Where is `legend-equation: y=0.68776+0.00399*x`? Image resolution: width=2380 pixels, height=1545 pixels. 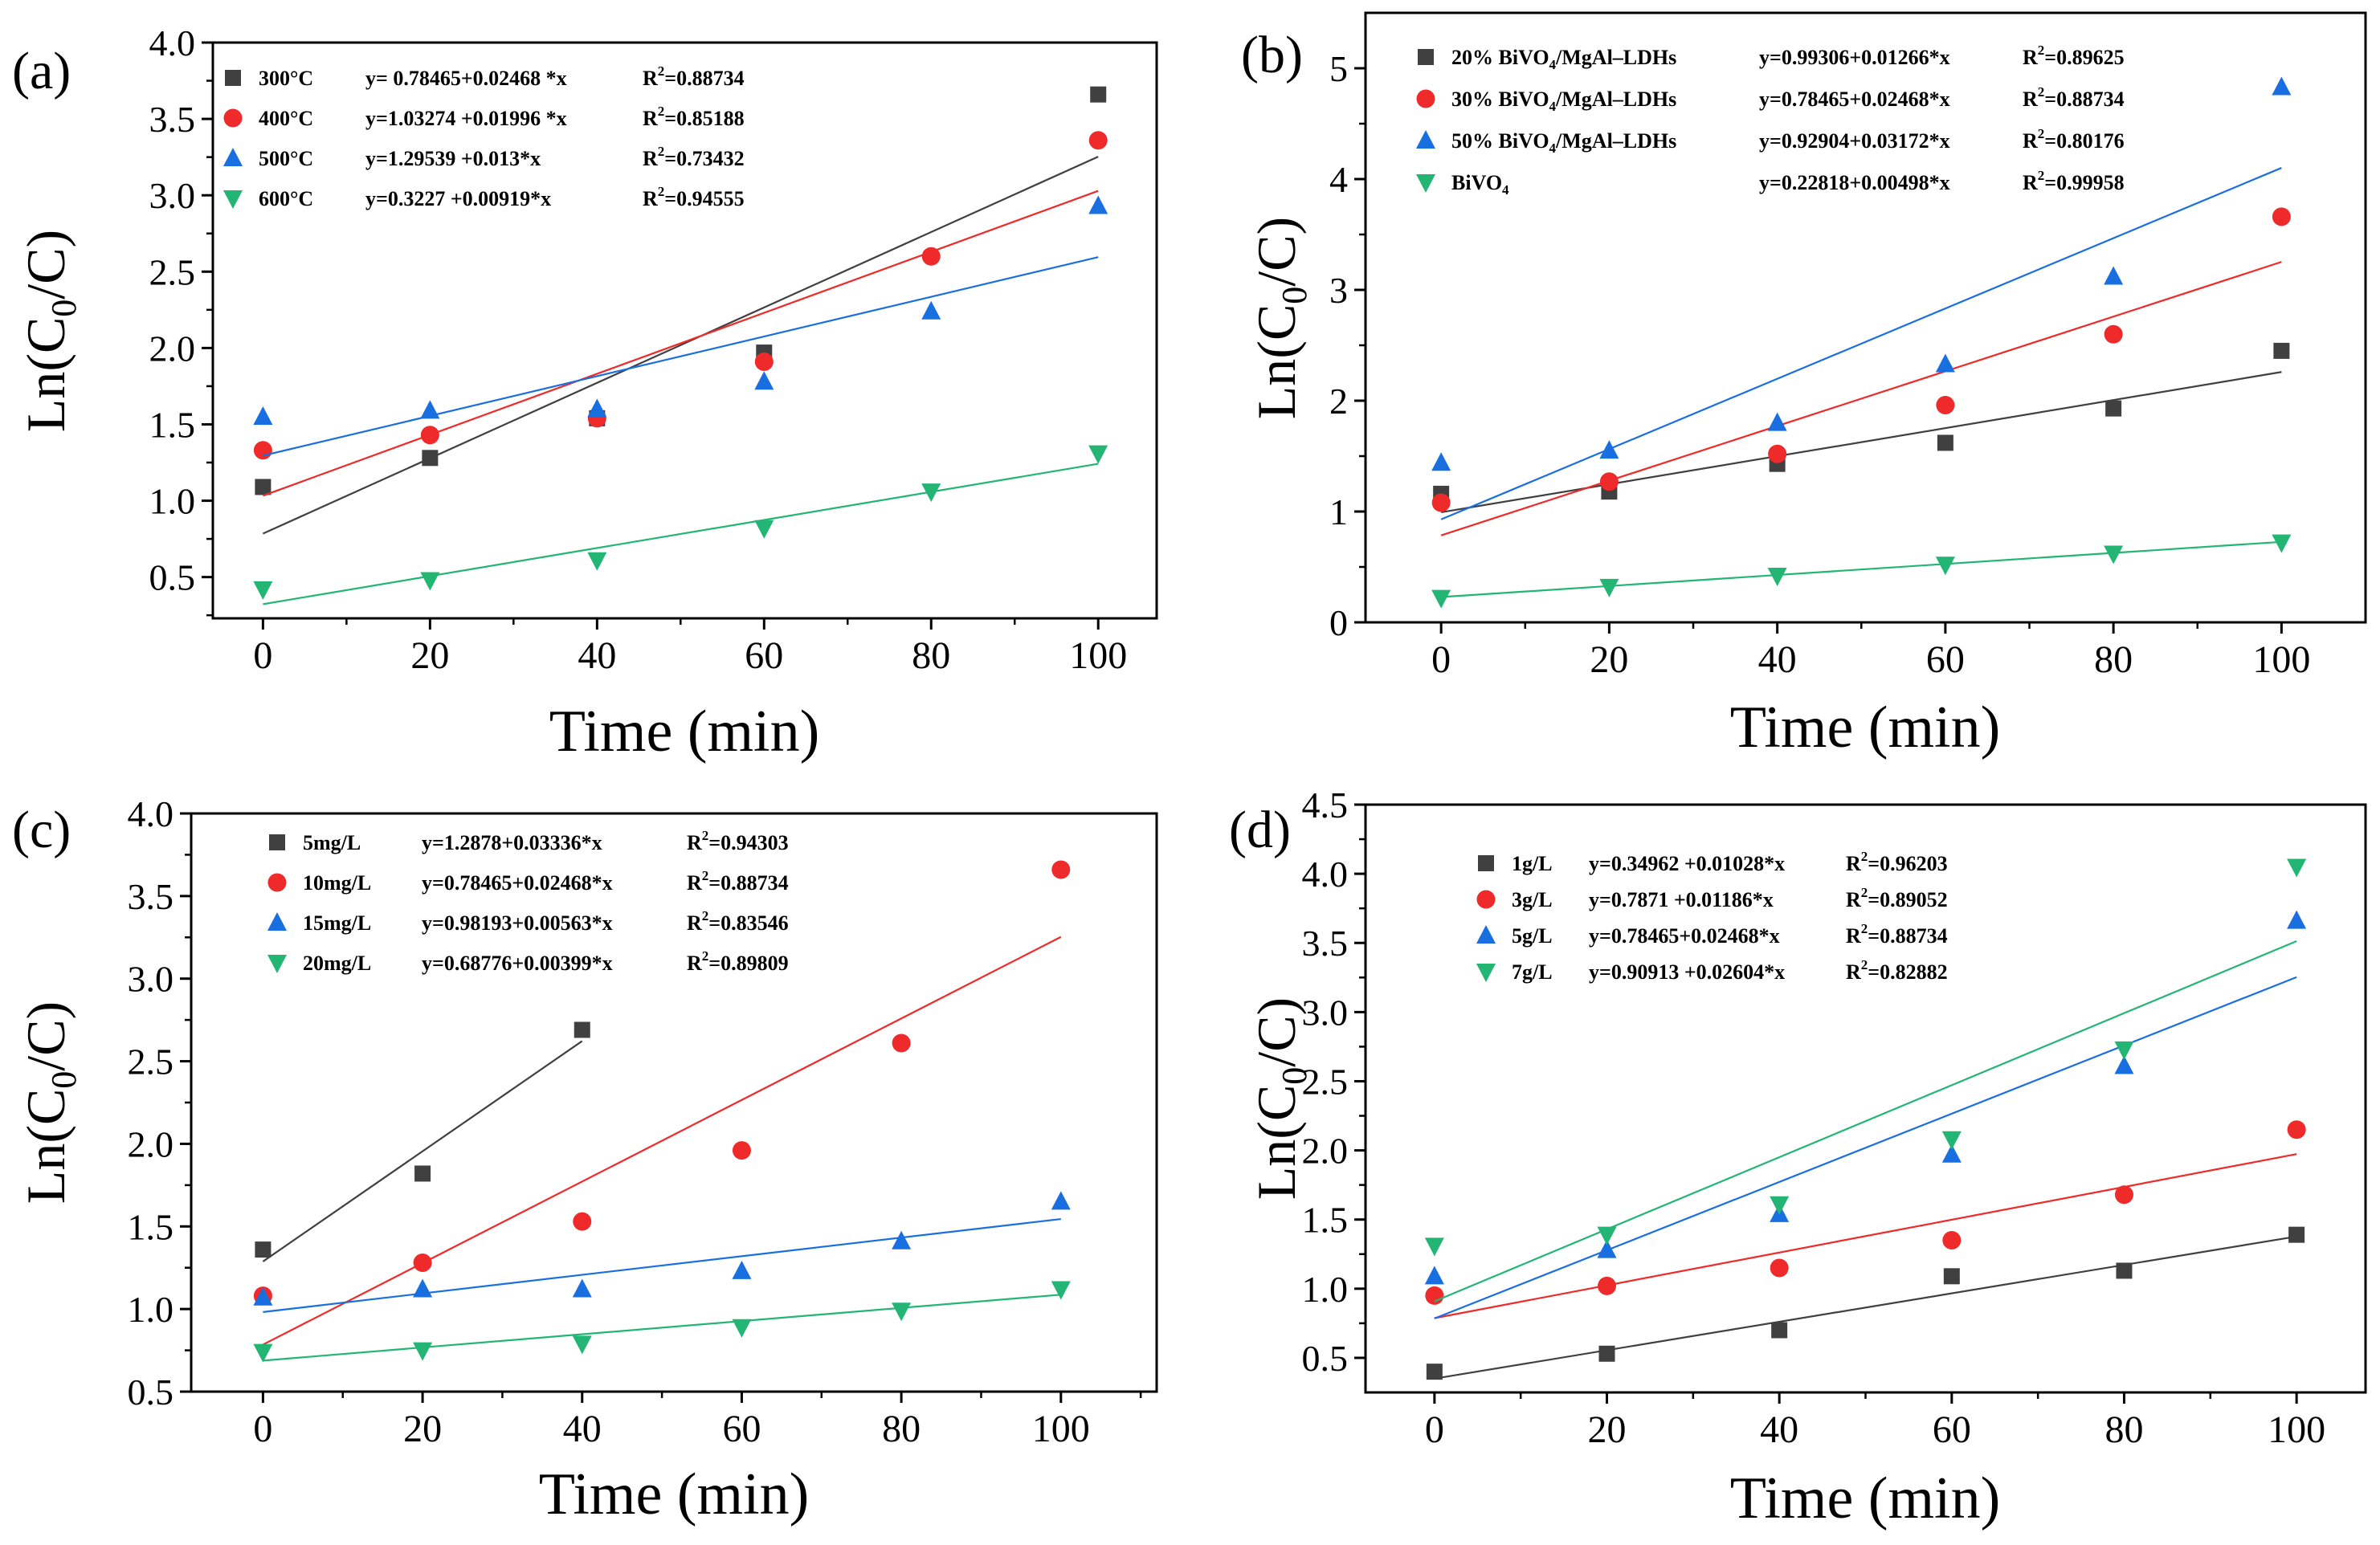
legend-equation: y=0.68776+0.00399*x is located at coordinates (517, 963).